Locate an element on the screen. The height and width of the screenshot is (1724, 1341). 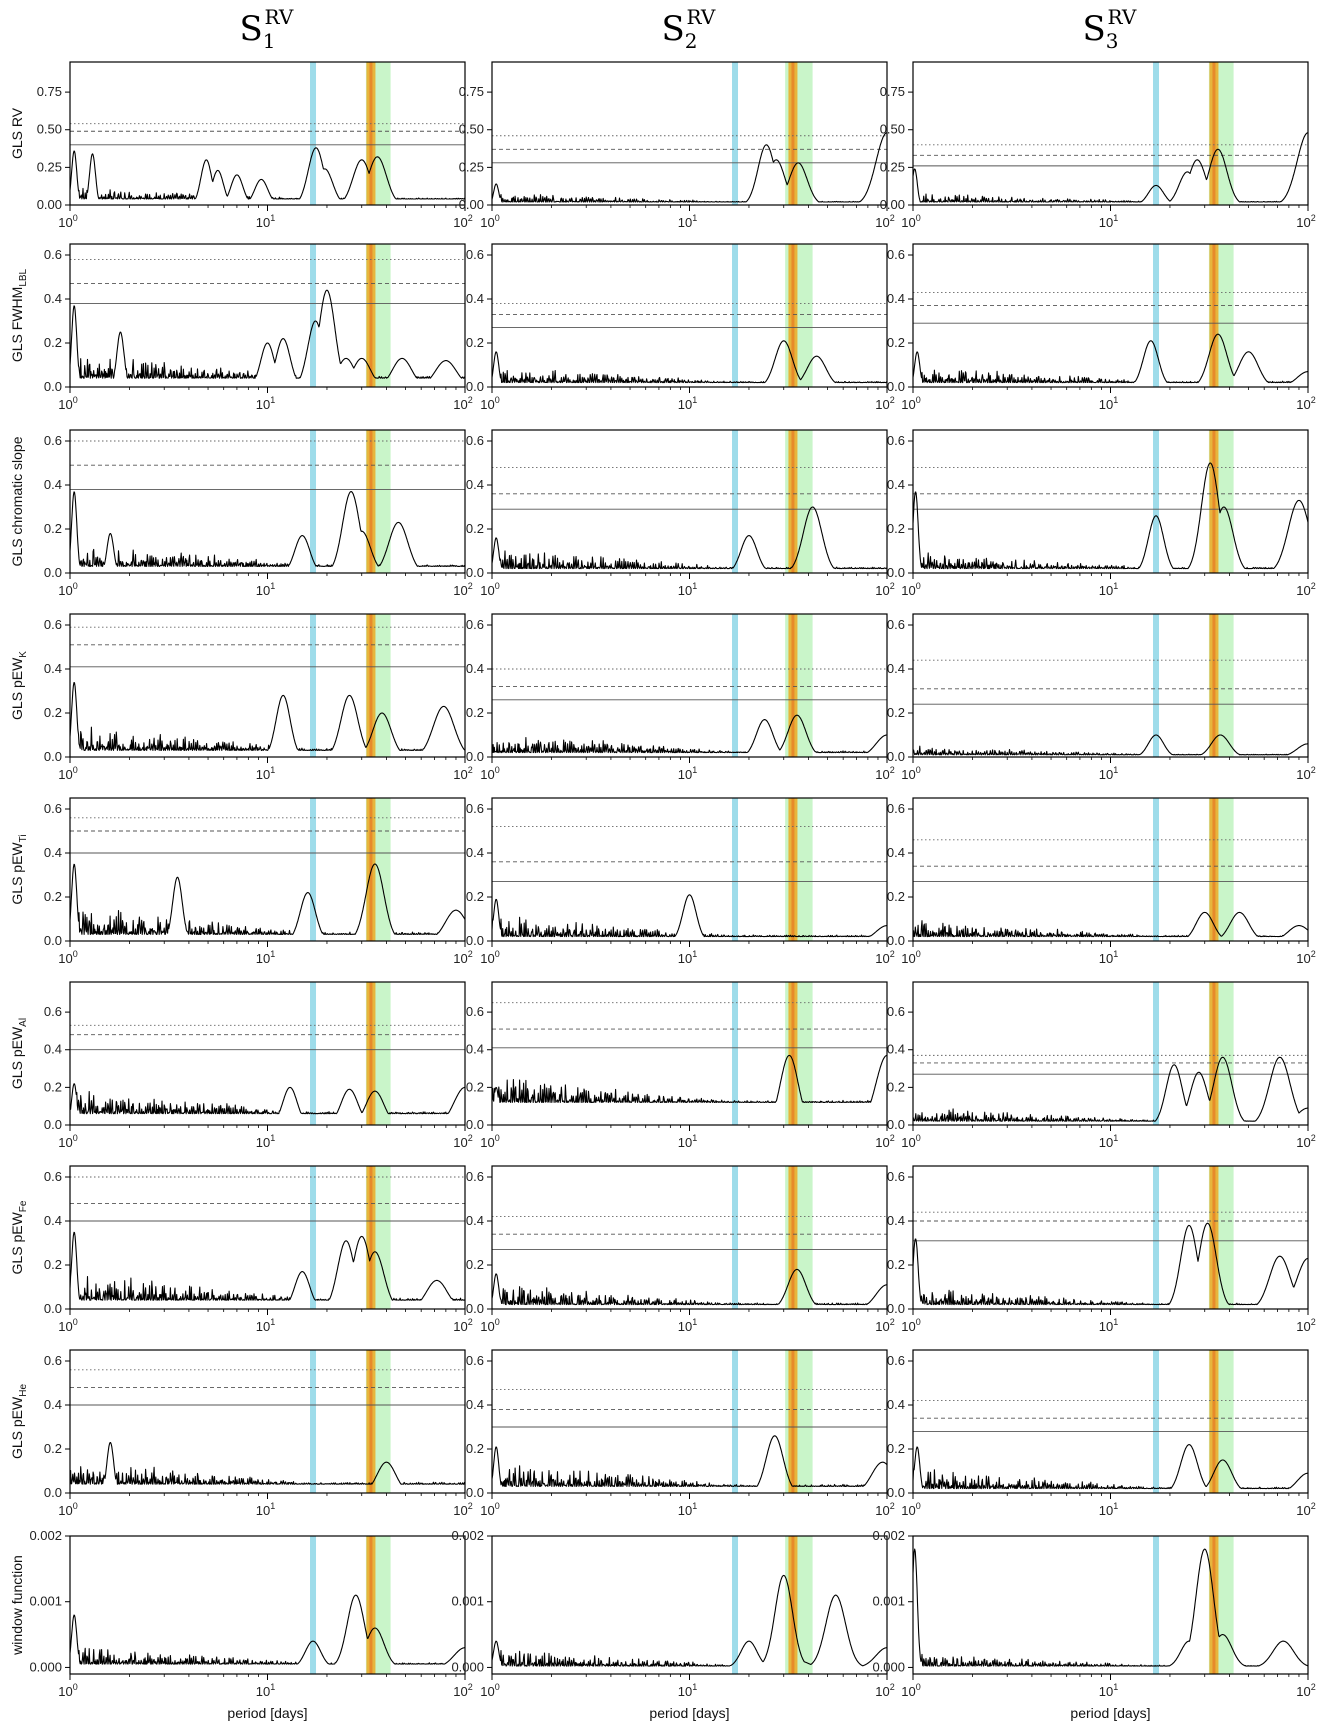
y-tick-label: 0.00 is located at coordinates (471, 204).